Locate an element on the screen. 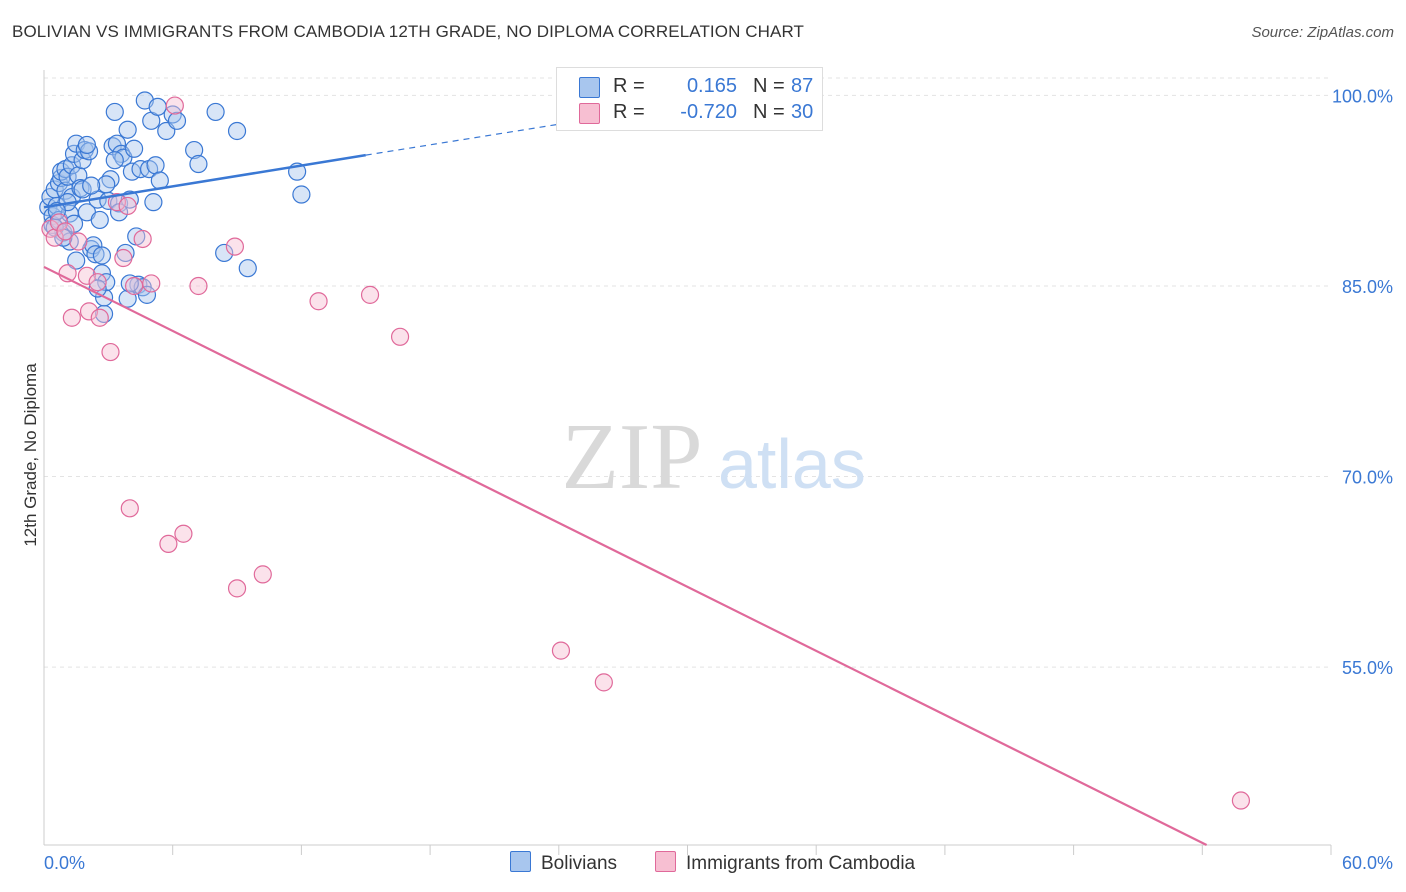 This screenshot has height=892, width=1406. r-value: -0.720 is located at coordinates (708, 112).